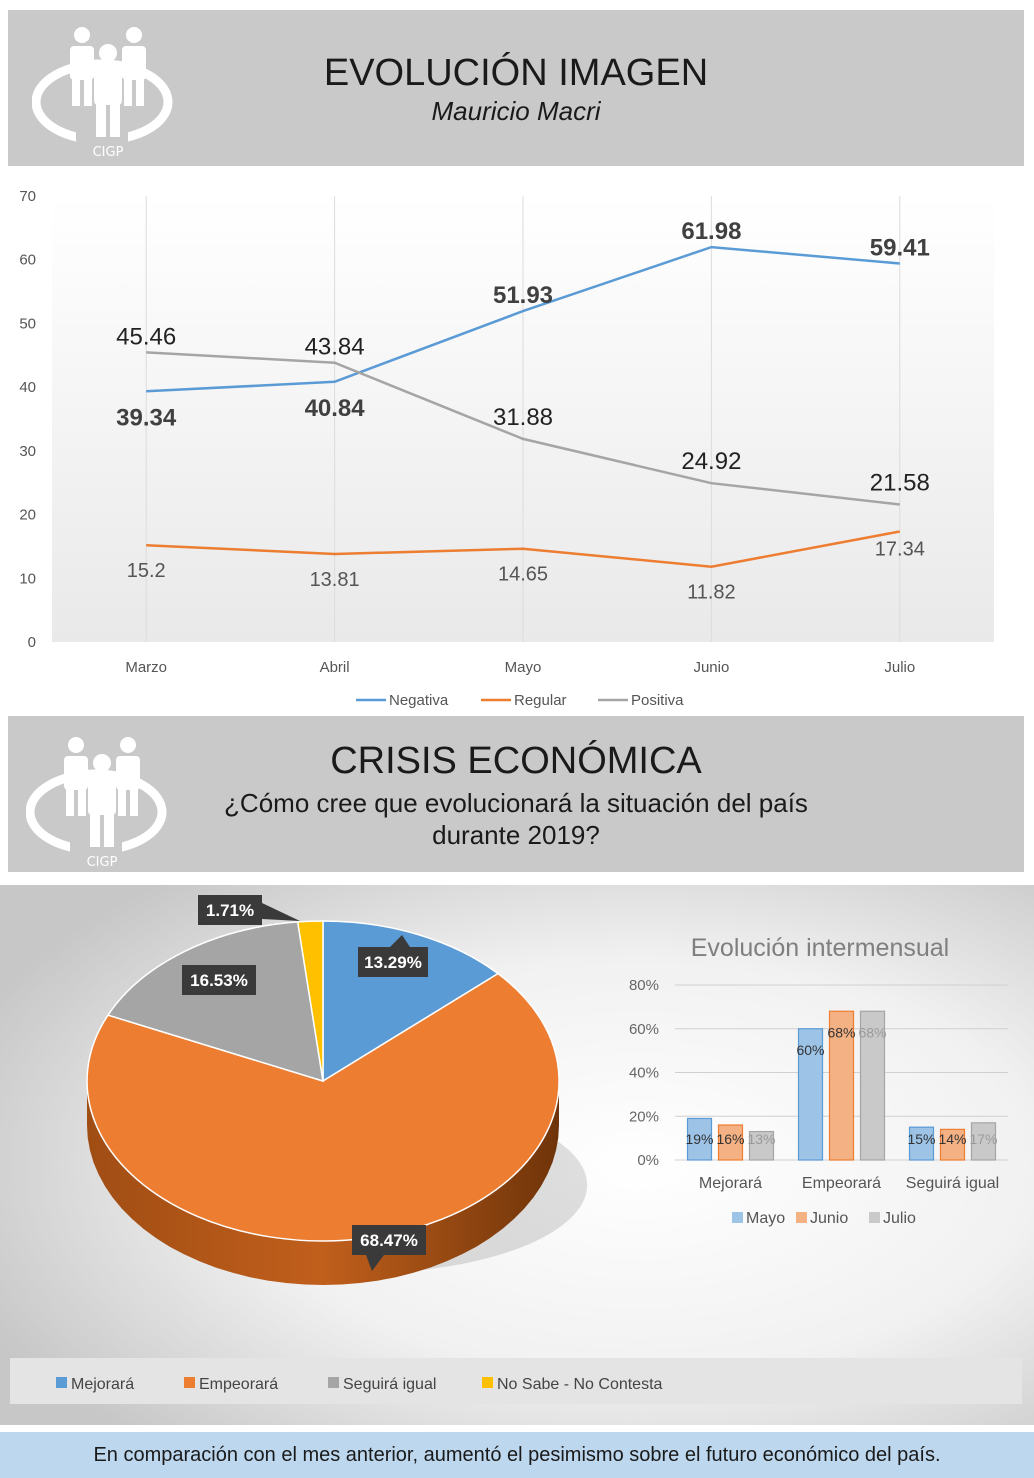  I want to click on data-label-negativa: 39.34, so click(146, 417).